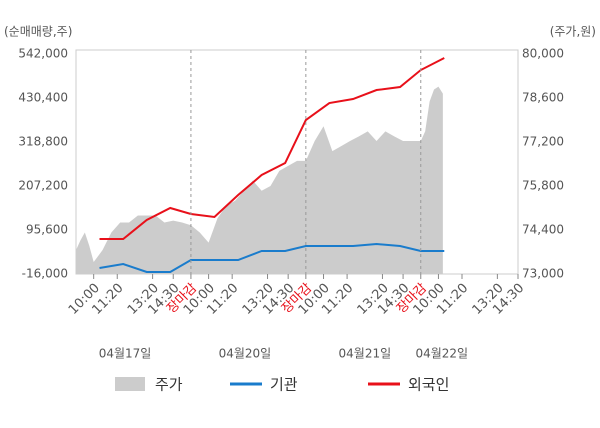  I want to click on legend-label: 외국인, so click(428, 385).